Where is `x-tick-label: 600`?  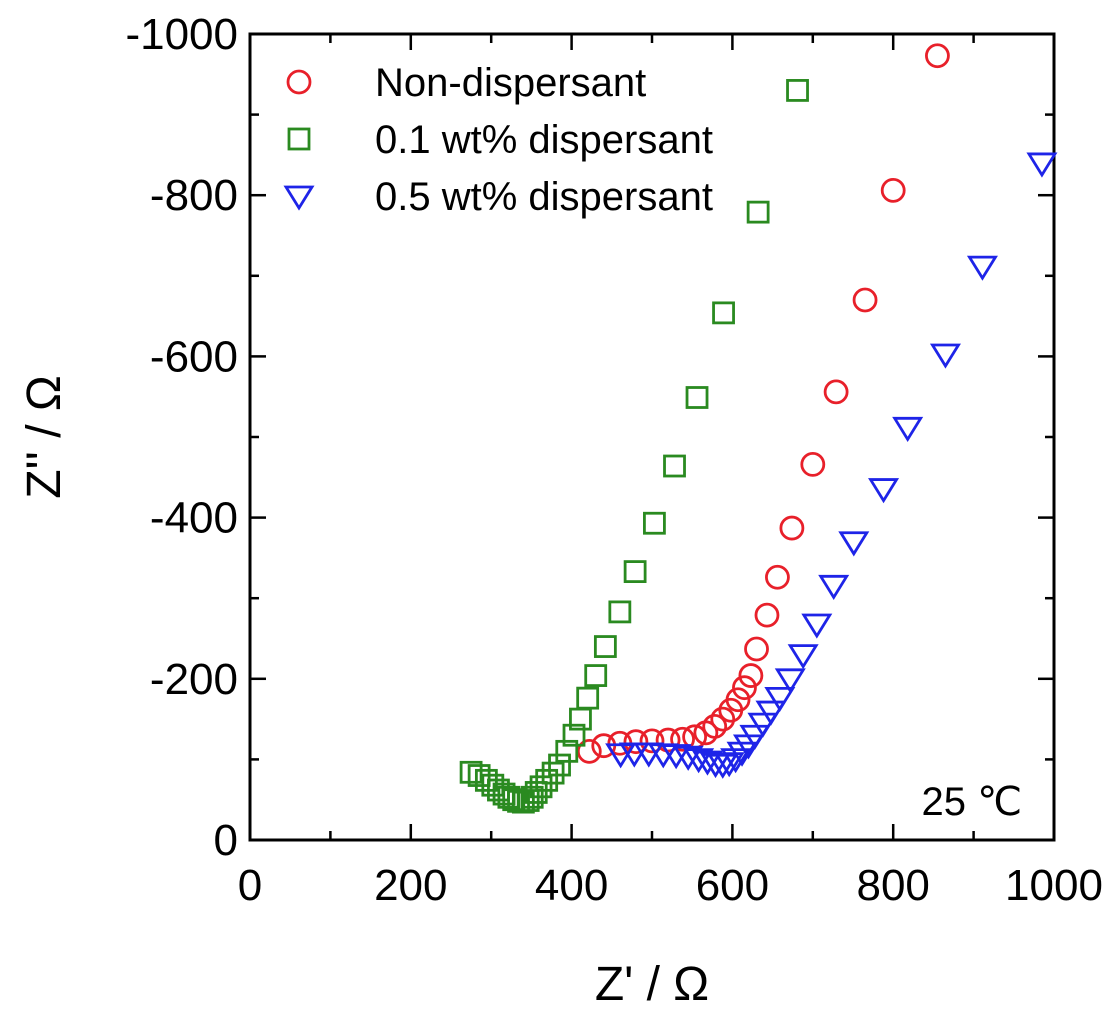
x-tick-label: 600 is located at coordinates (732, 885).